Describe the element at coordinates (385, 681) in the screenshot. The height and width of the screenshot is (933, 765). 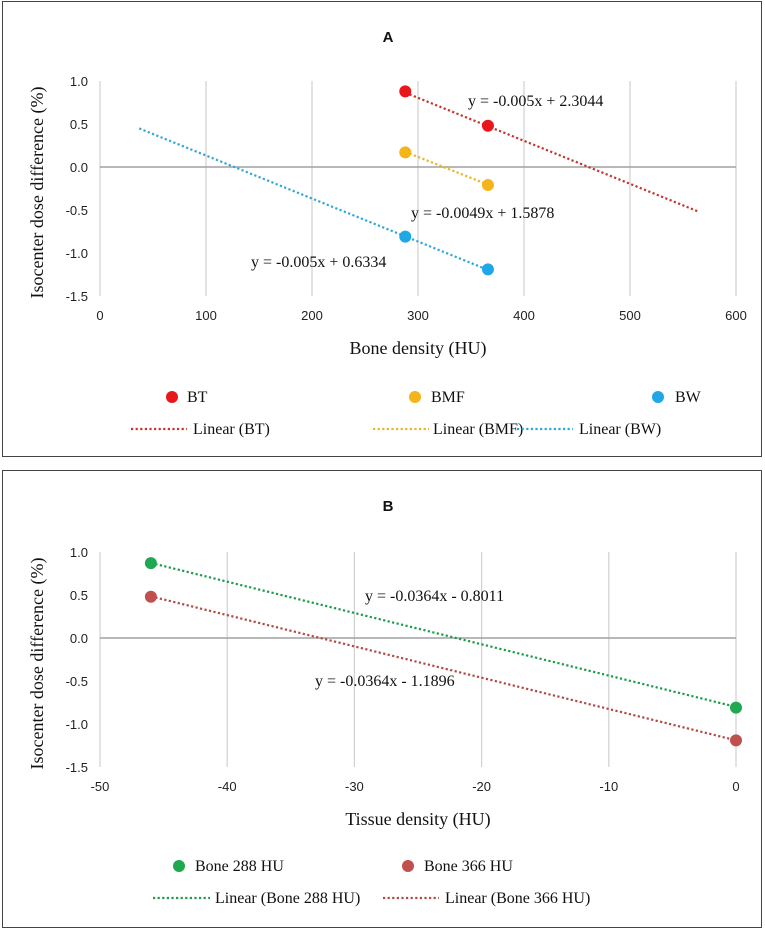
I see `trendline-equation: y = -0.0364x - 1.1896` at that location.